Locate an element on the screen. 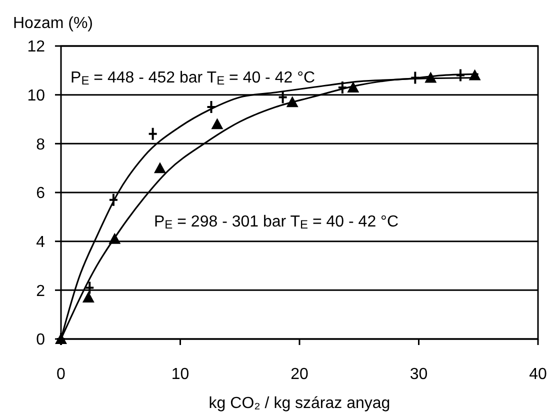  annotation: P$_{E}$ = 298 - 301 bar T$_{E}$ = 40 - 42 °C is located at coordinates (276, 223).